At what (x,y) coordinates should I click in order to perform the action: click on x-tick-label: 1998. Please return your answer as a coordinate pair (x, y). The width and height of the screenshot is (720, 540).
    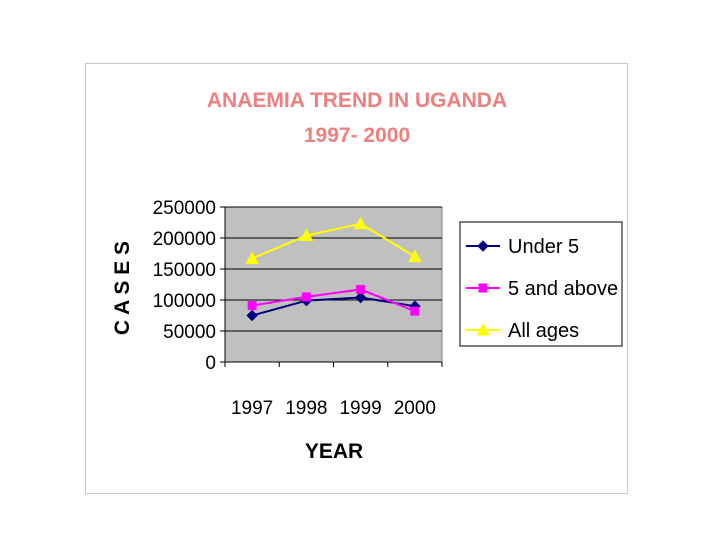
    Looking at the image, I should click on (306, 408).